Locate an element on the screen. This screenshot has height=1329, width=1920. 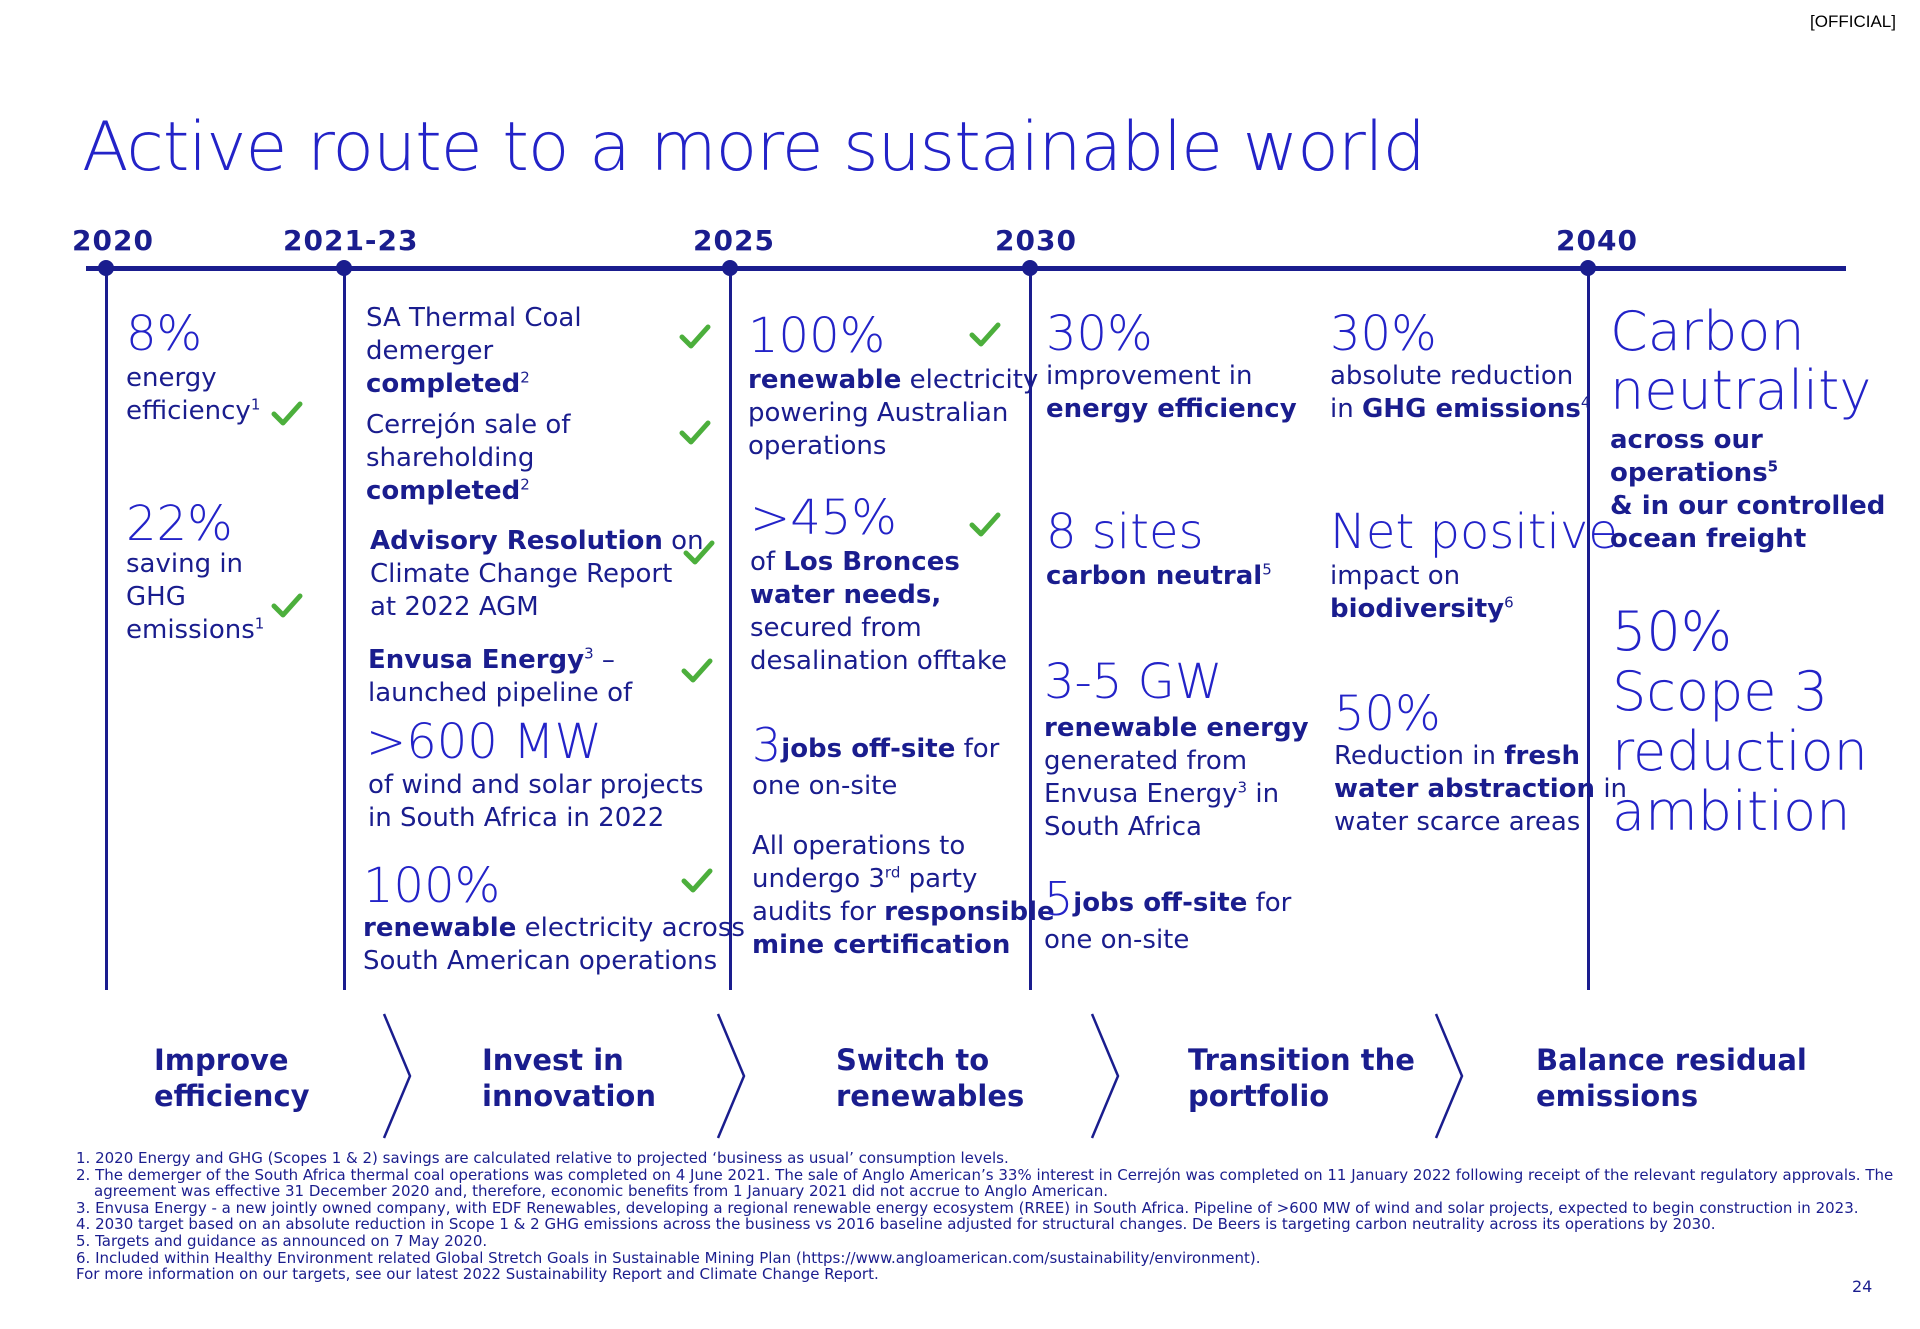
ghg-saving-pct: 22% is located at coordinates (179, 524).